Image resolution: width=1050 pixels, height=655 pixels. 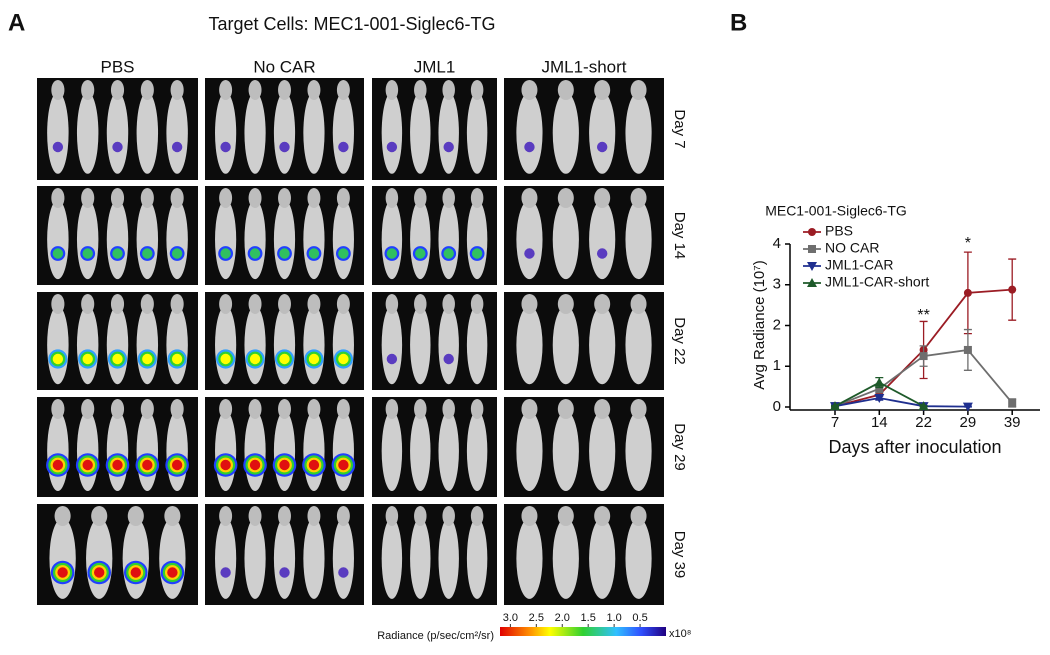 I want to click on colorbar-tick-label: 2.5, so click(x=536, y=618).